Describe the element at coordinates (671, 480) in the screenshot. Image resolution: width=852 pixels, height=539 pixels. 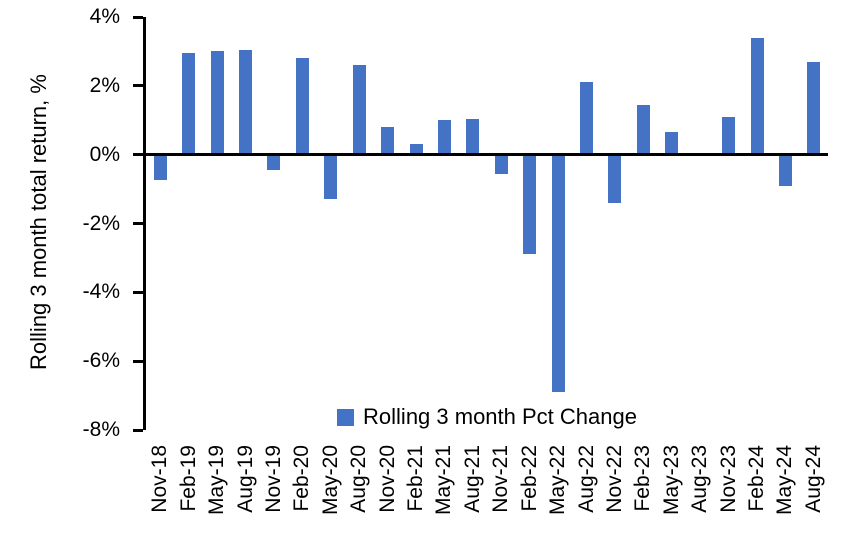
I see `x-tick-label: May-23` at that location.